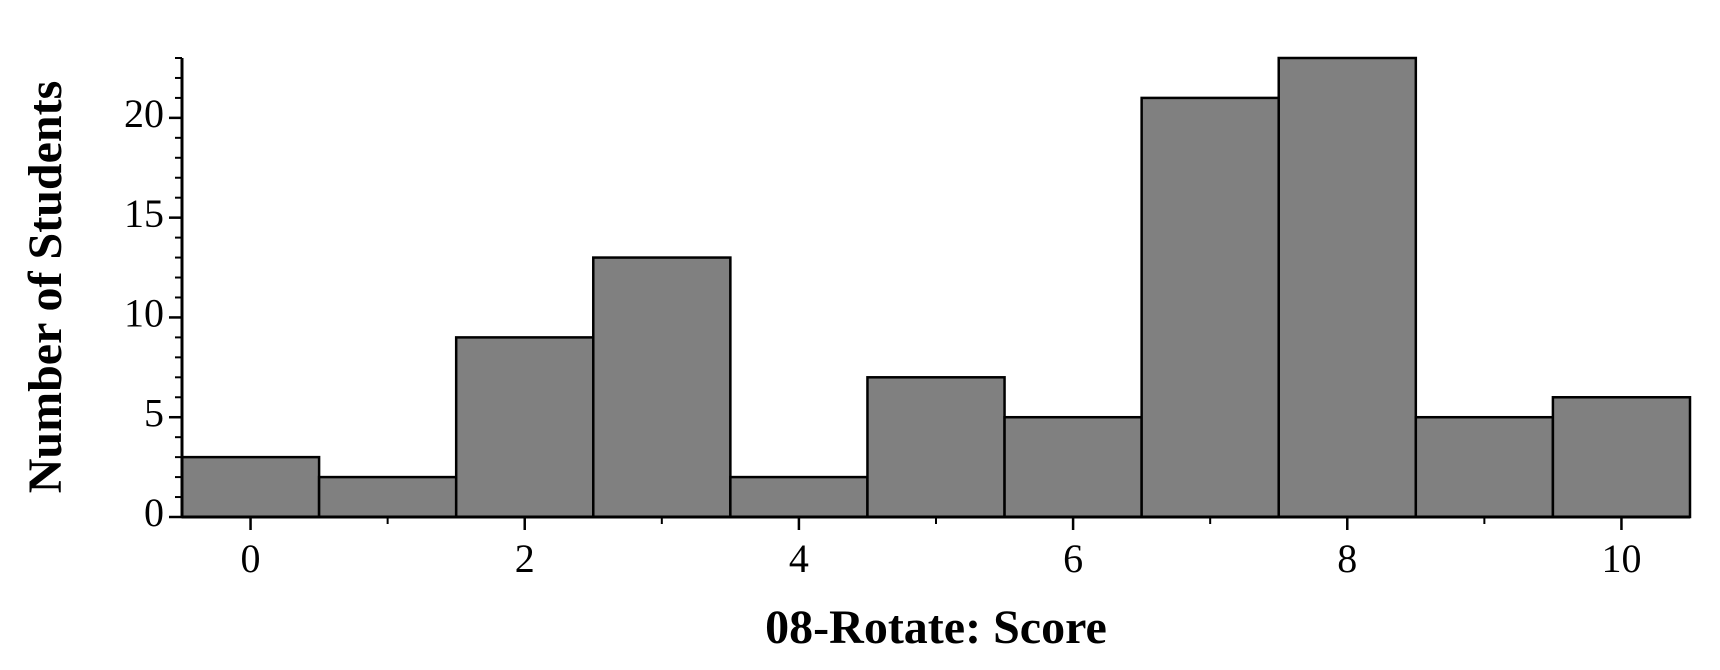 The image size is (1720, 670). I want to click on x-tick-label: 0, so click(251, 558).